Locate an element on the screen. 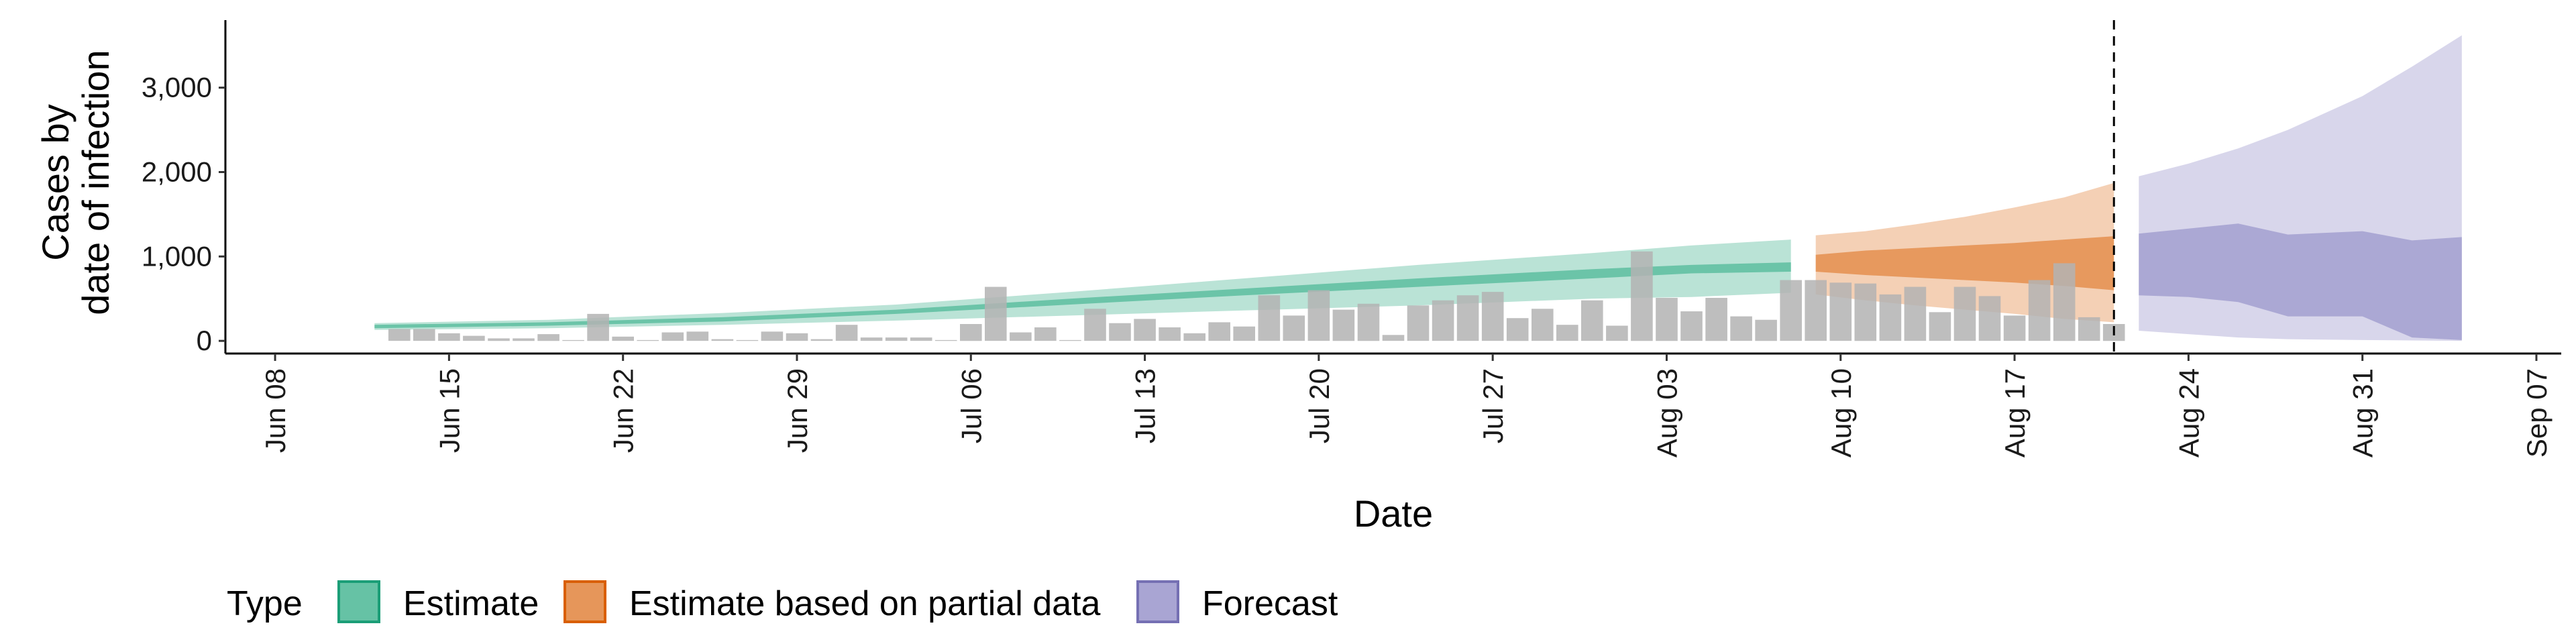  legend-title: Type is located at coordinates (265, 603).